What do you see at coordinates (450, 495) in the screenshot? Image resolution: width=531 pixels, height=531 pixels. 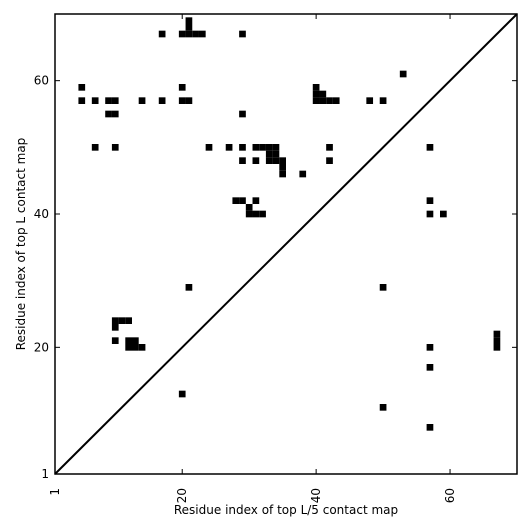 I see `x-tick-label: 60` at bounding box center [450, 495].